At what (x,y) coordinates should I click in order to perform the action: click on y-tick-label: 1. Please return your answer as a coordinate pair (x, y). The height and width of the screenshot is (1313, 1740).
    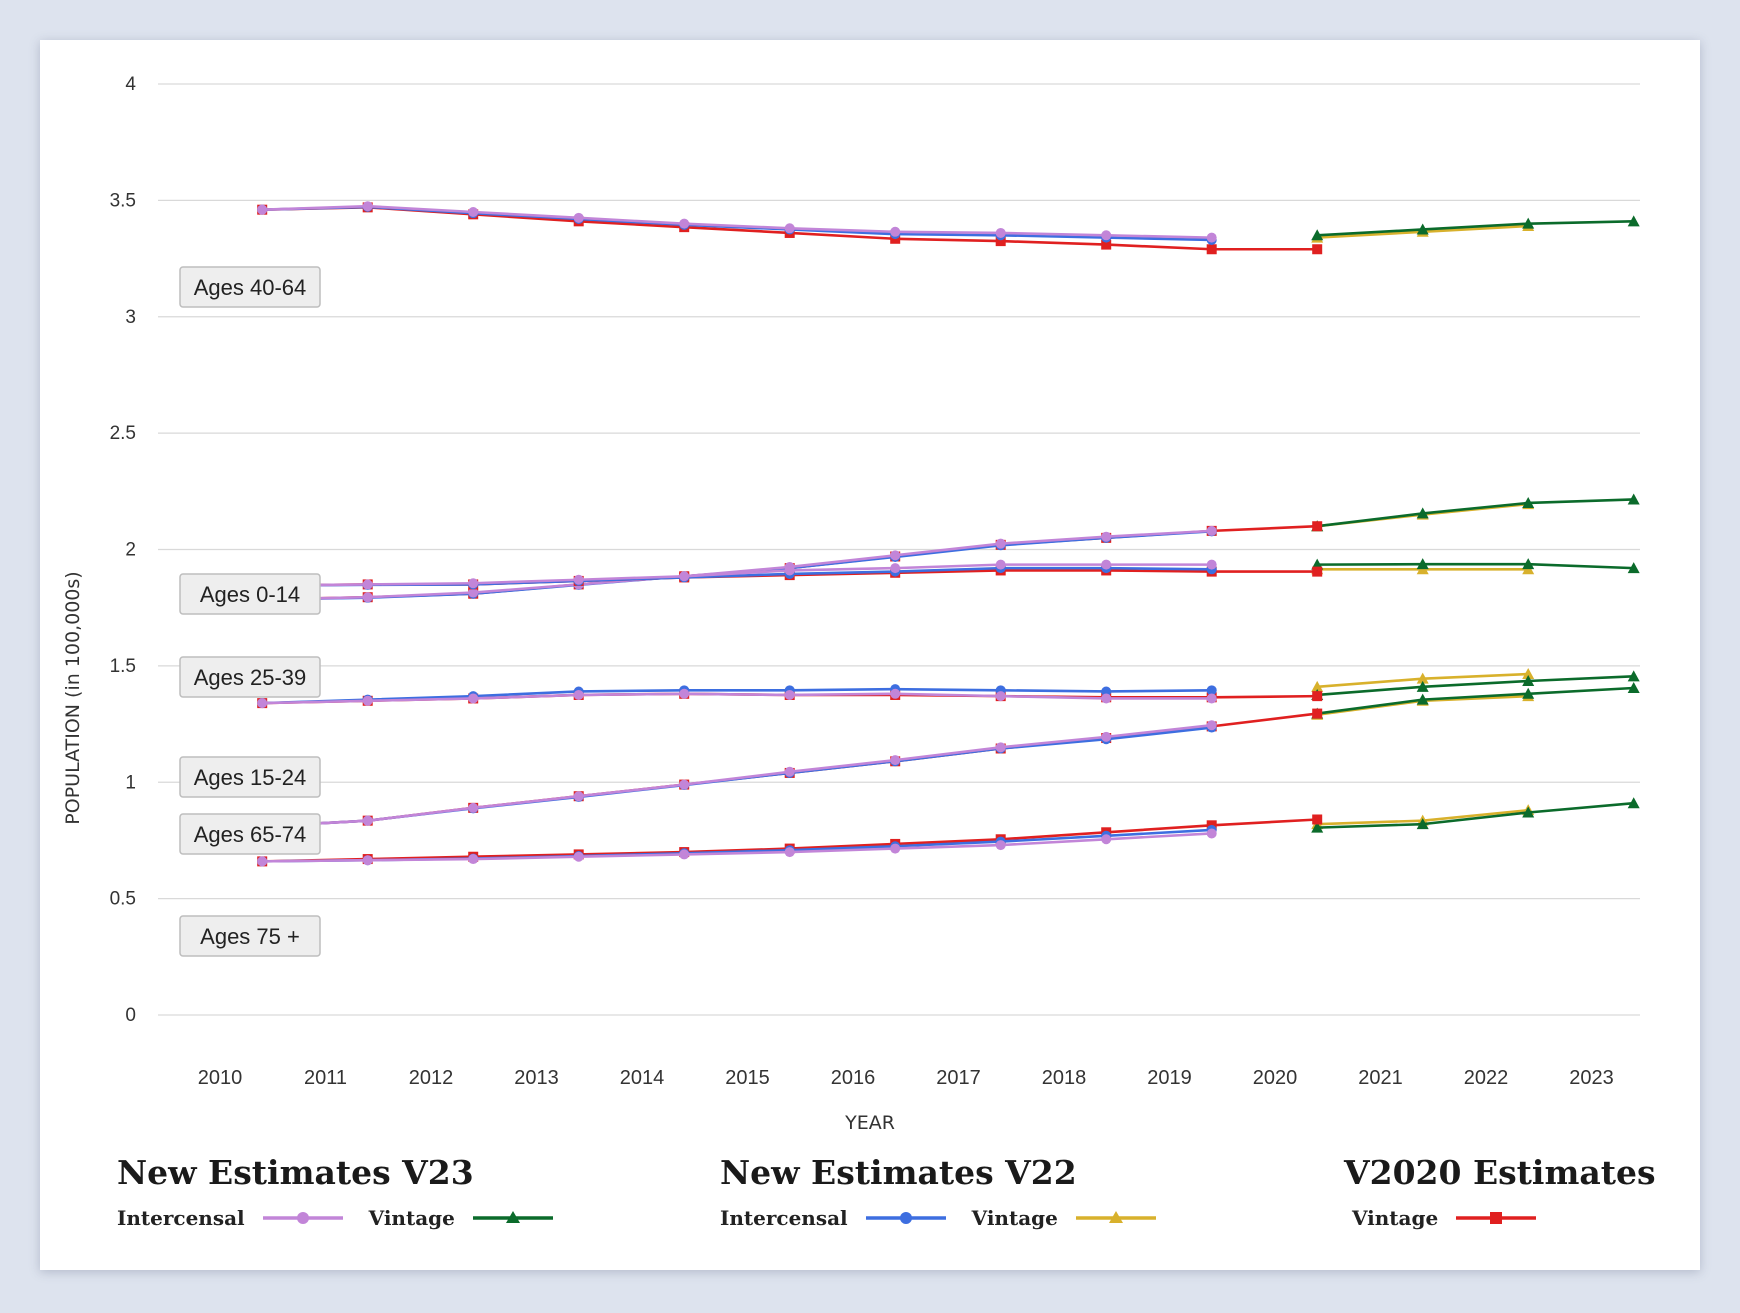
    Looking at the image, I should click on (130, 782).